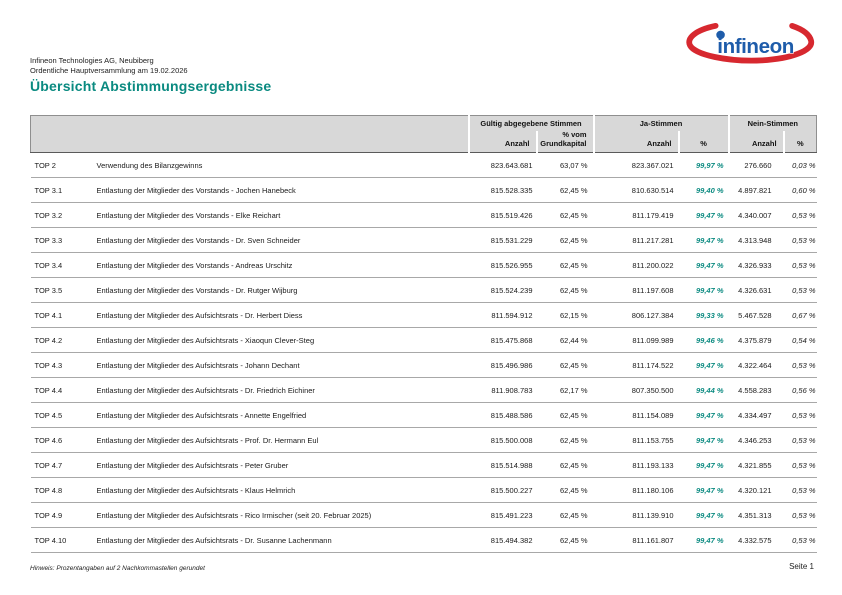 The height and width of the screenshot is (595, 842). What do you see at coordinates (703, 390) in the screenshot?
I see `cell-yes_pct: 99,44 %` at bounding box center [703, 390].